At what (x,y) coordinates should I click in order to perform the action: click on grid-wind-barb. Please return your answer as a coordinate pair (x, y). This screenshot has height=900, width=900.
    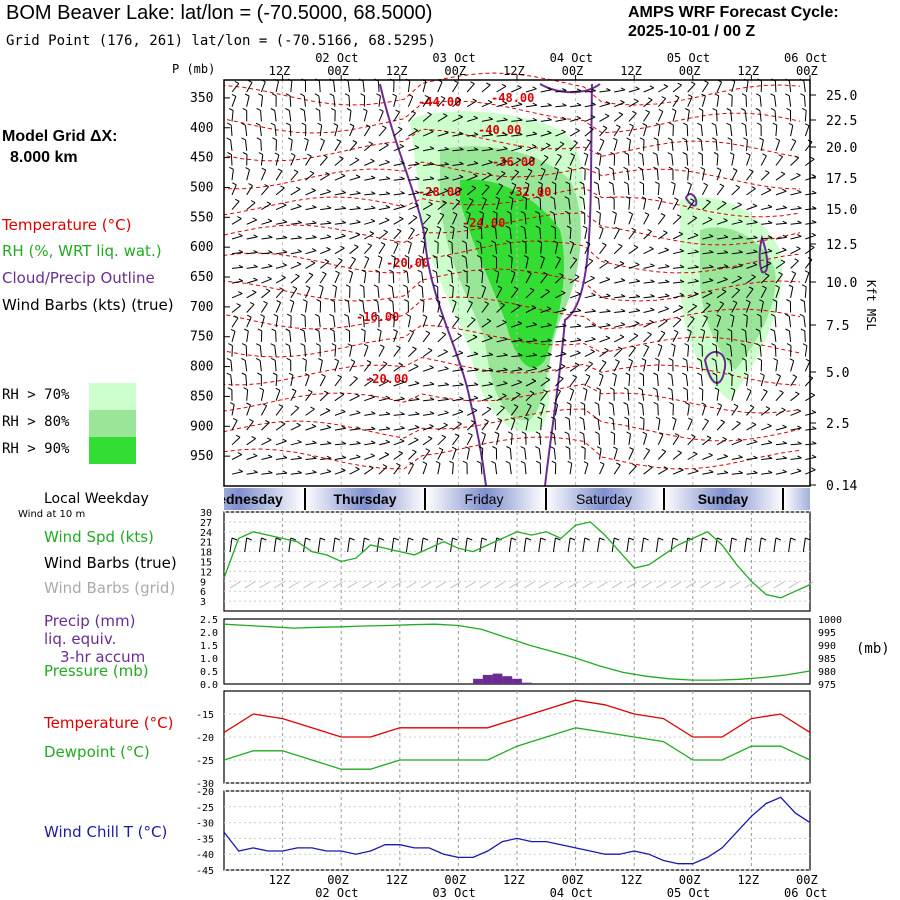
    Looking at the image, I should click on (367, 585).